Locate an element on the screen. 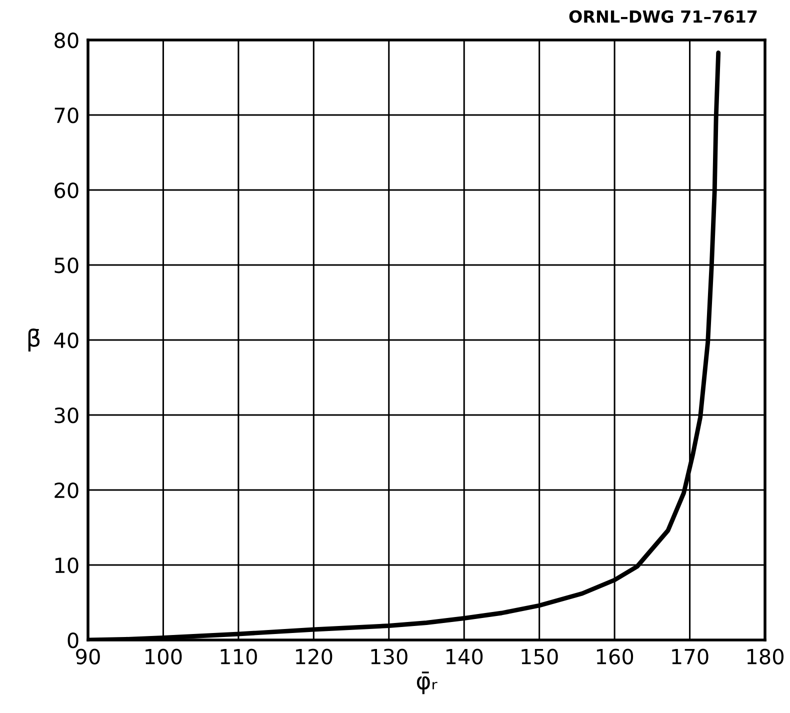  x-axis-title: φ̄ᵣ is located at coordinates (427, 683).